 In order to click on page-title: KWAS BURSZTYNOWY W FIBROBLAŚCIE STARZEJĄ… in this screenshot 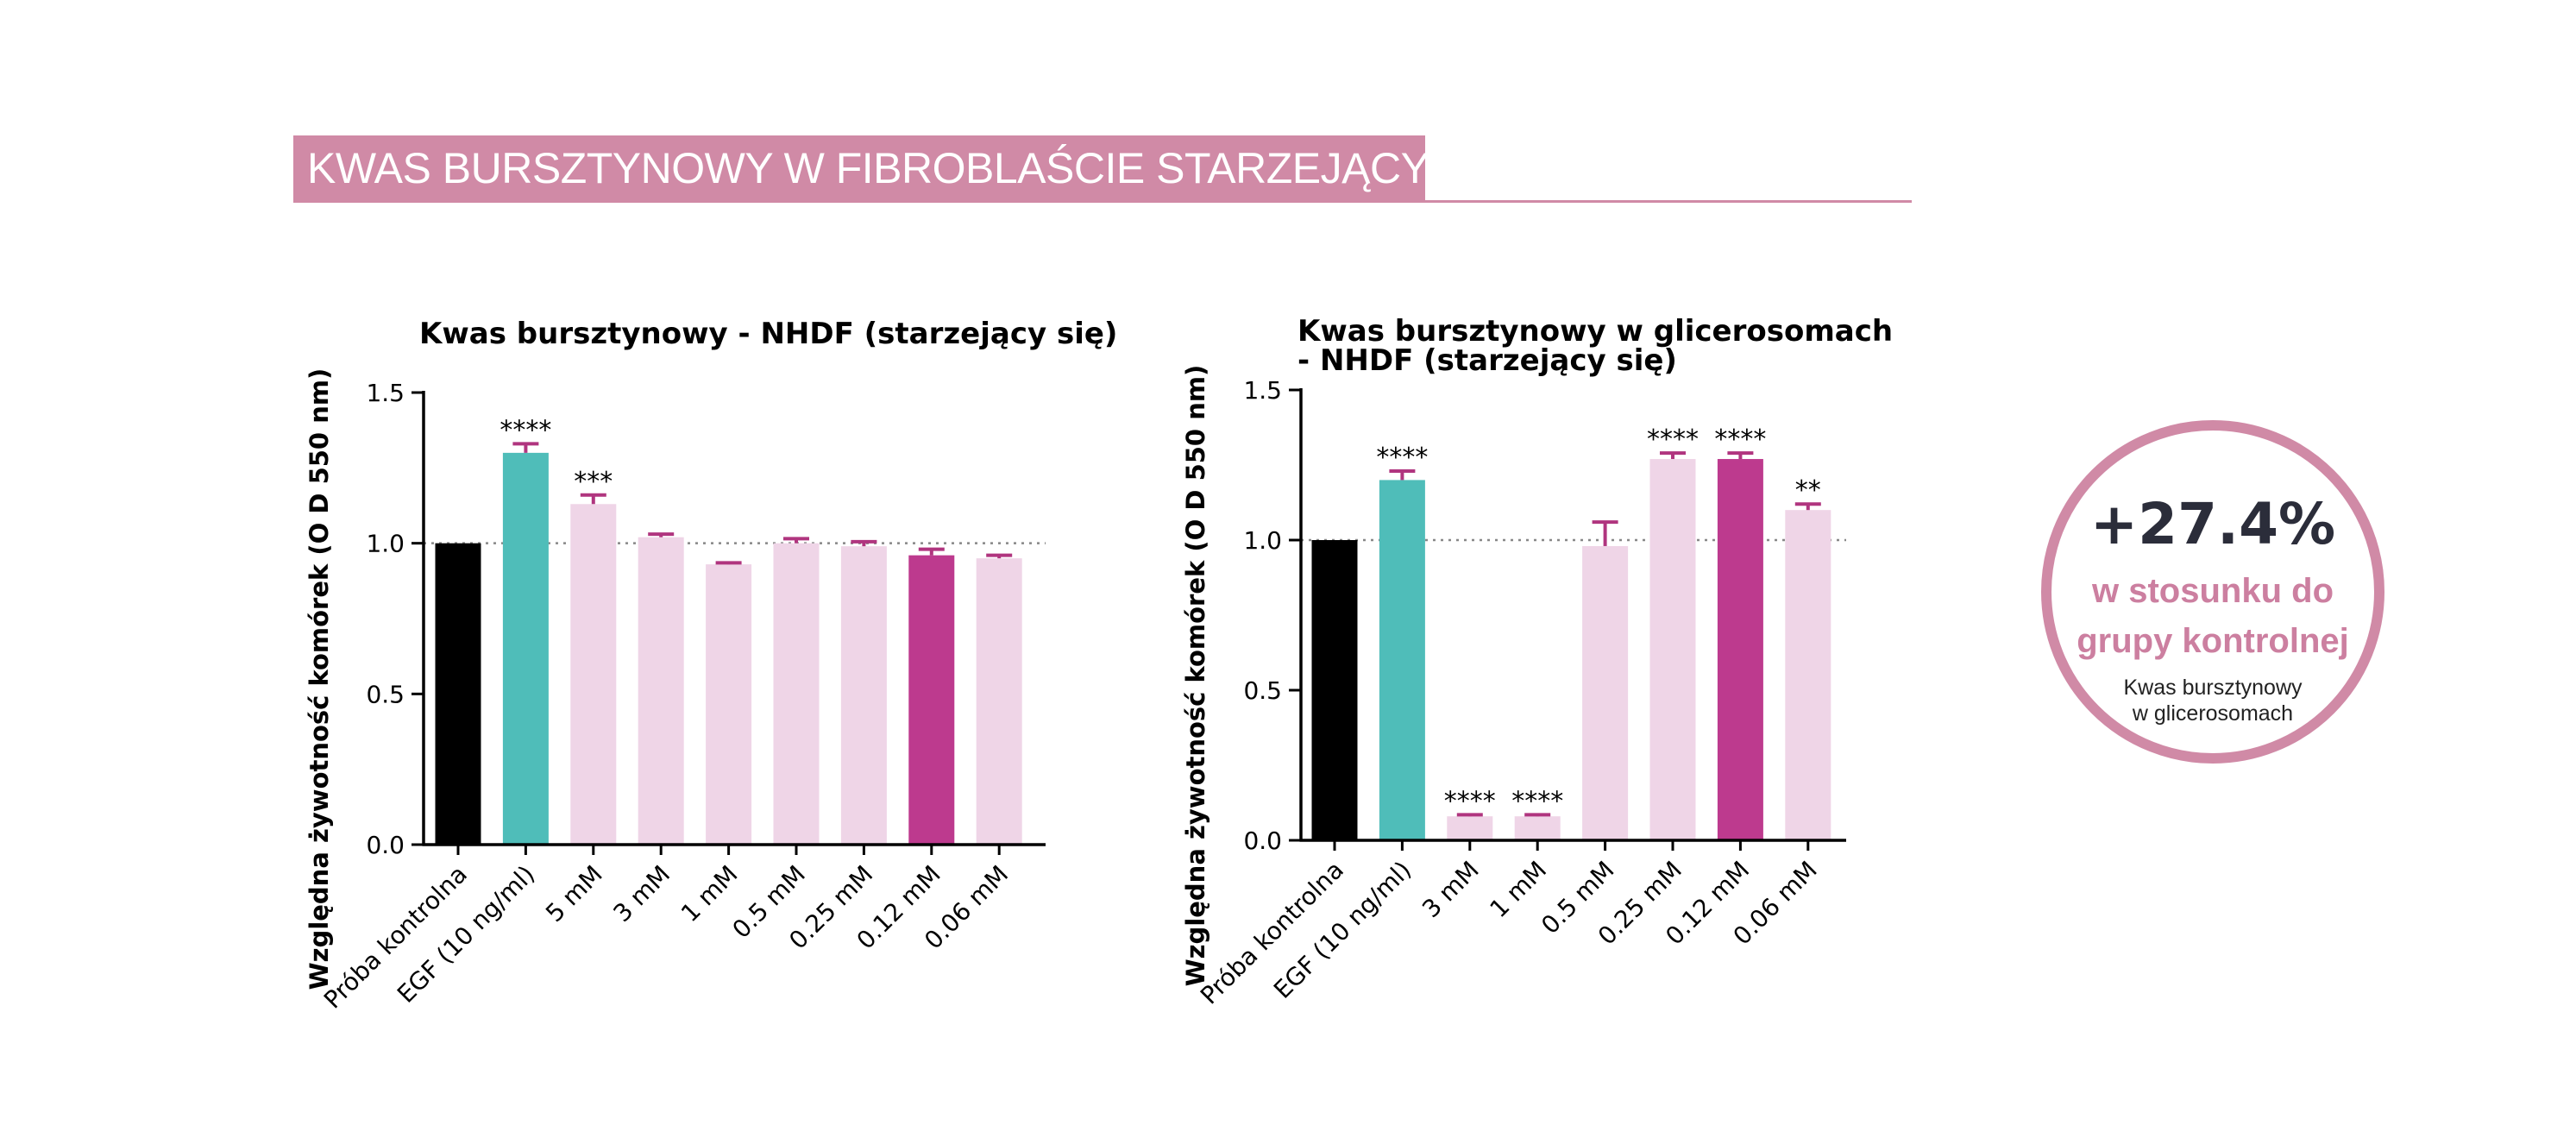, I will do `click(926, 168)`.